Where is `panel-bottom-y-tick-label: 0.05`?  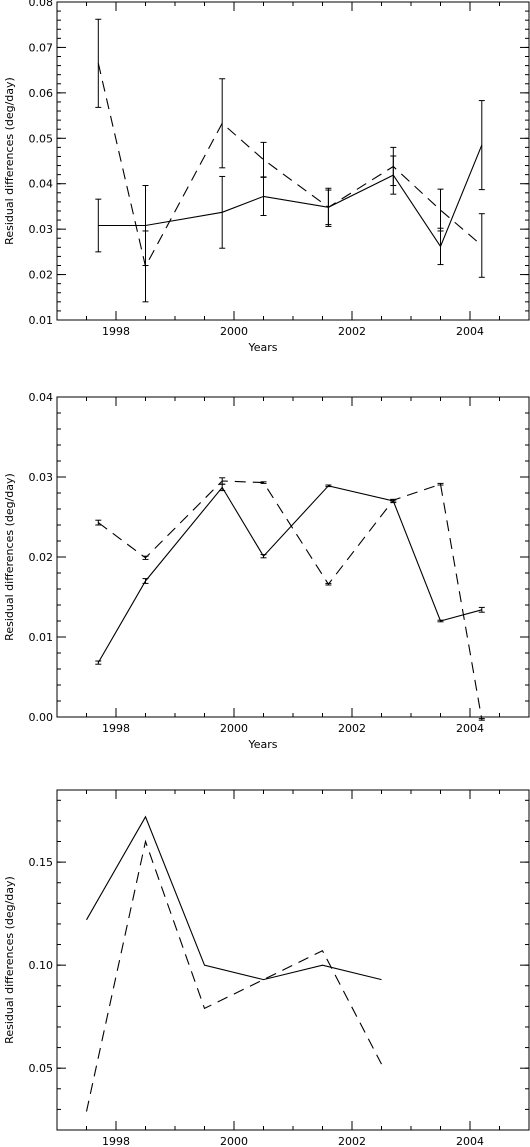 panel-bottom-y-tick-label: 0.05 is located at coordinates (41, 1068).